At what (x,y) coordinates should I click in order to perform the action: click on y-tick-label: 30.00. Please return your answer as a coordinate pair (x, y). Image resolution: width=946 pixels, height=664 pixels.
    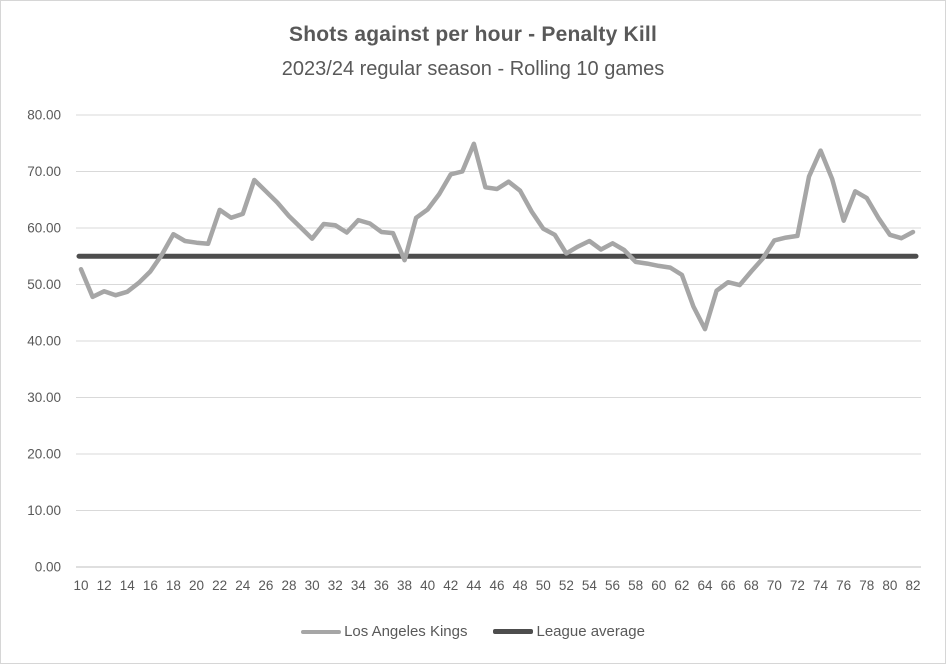
    Looking at the image, I should click on (44, 397).